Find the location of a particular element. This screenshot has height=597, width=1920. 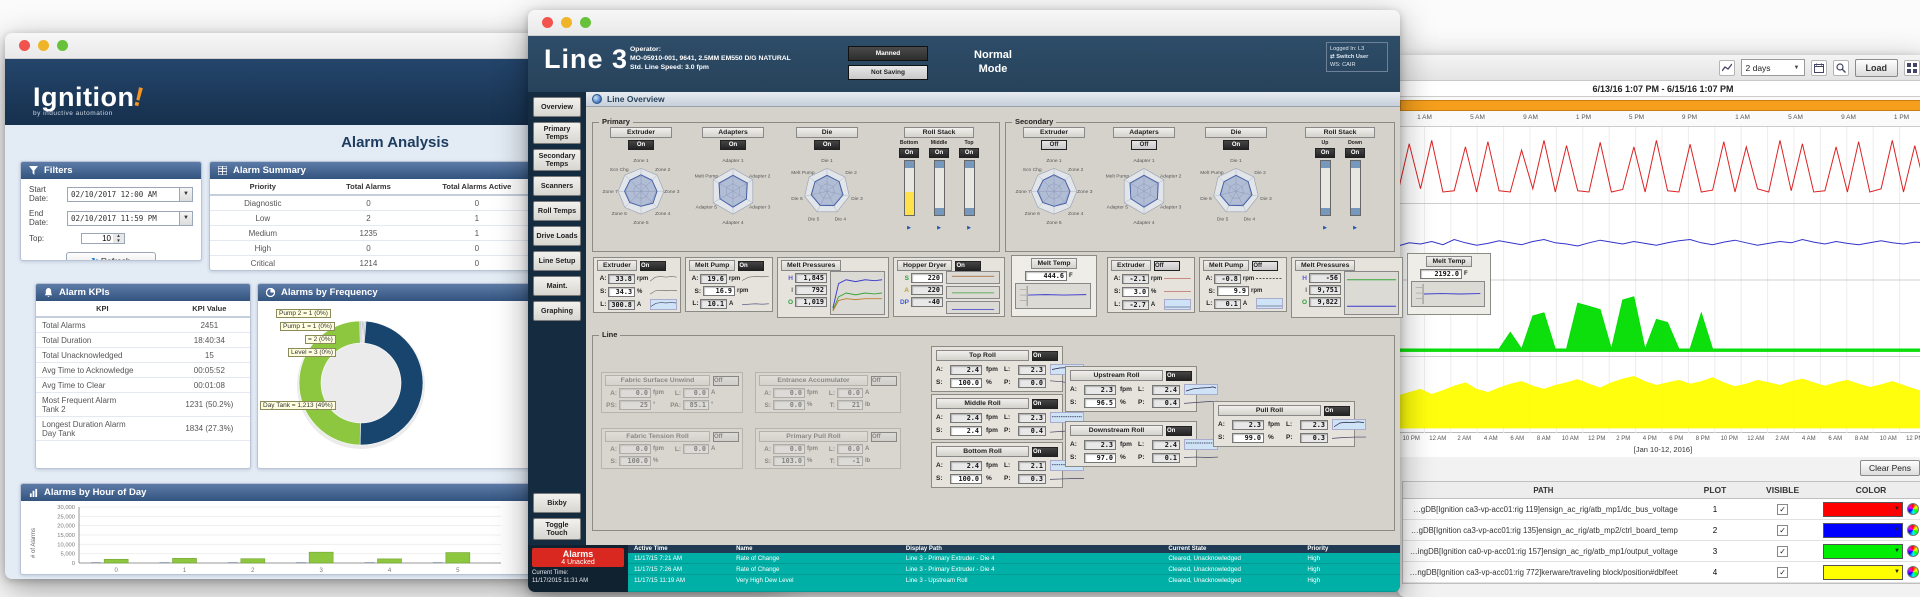

panel-title-button: Bottom Roll is located at coordinates (982, 451).